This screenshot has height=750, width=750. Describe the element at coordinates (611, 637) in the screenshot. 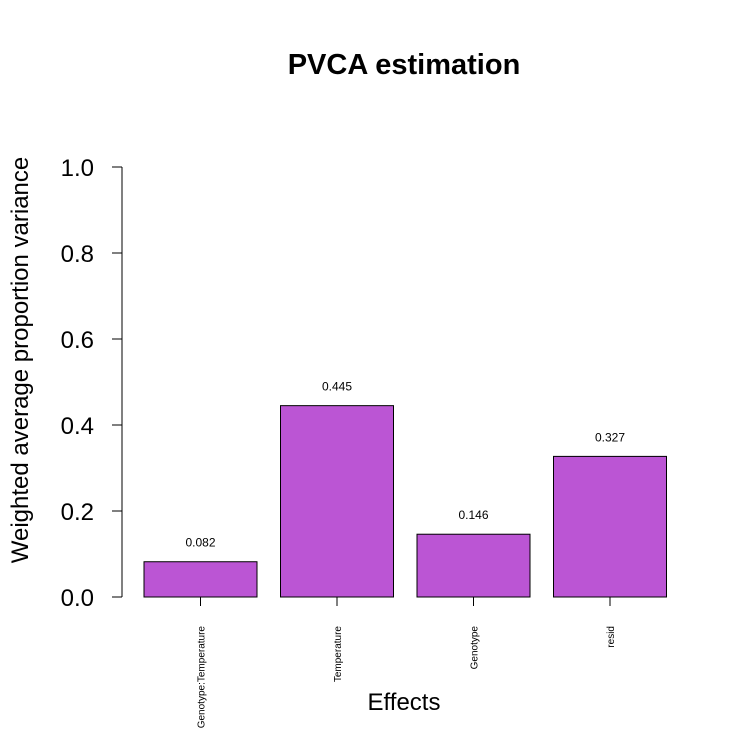

I see `x-tick-label: resid` at that location.